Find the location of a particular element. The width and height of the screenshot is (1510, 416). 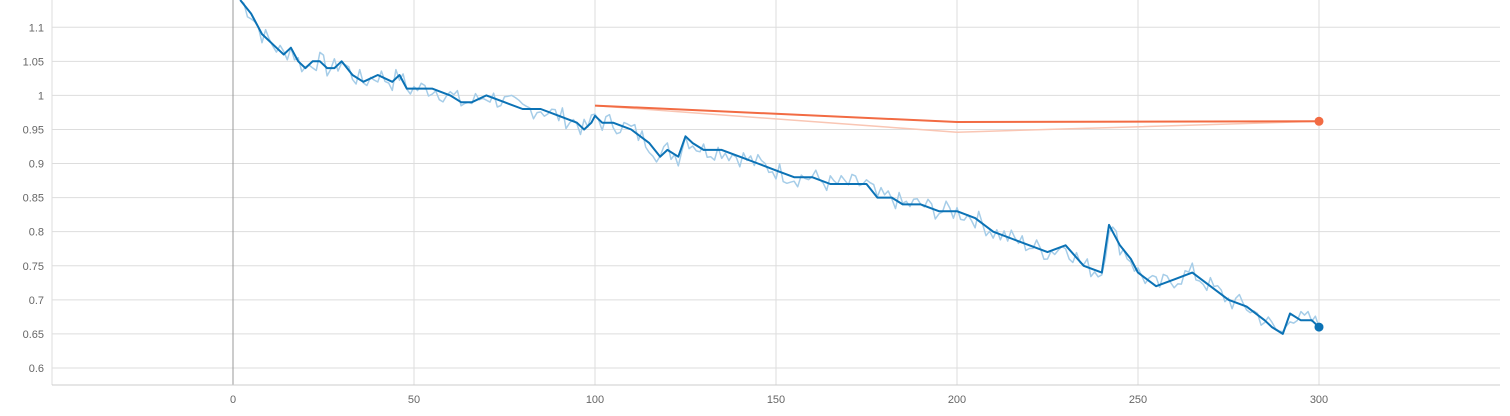

y-tick-label: 0.75 is located at coordinates (33, 267).